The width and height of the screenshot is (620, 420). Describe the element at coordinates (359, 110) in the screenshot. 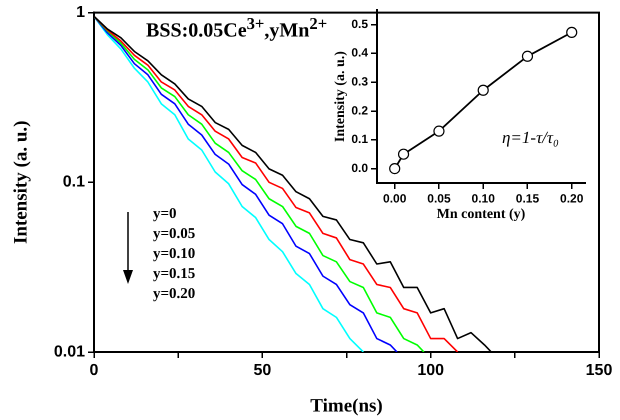

I see `y-tick-label: 0.2` at that location.